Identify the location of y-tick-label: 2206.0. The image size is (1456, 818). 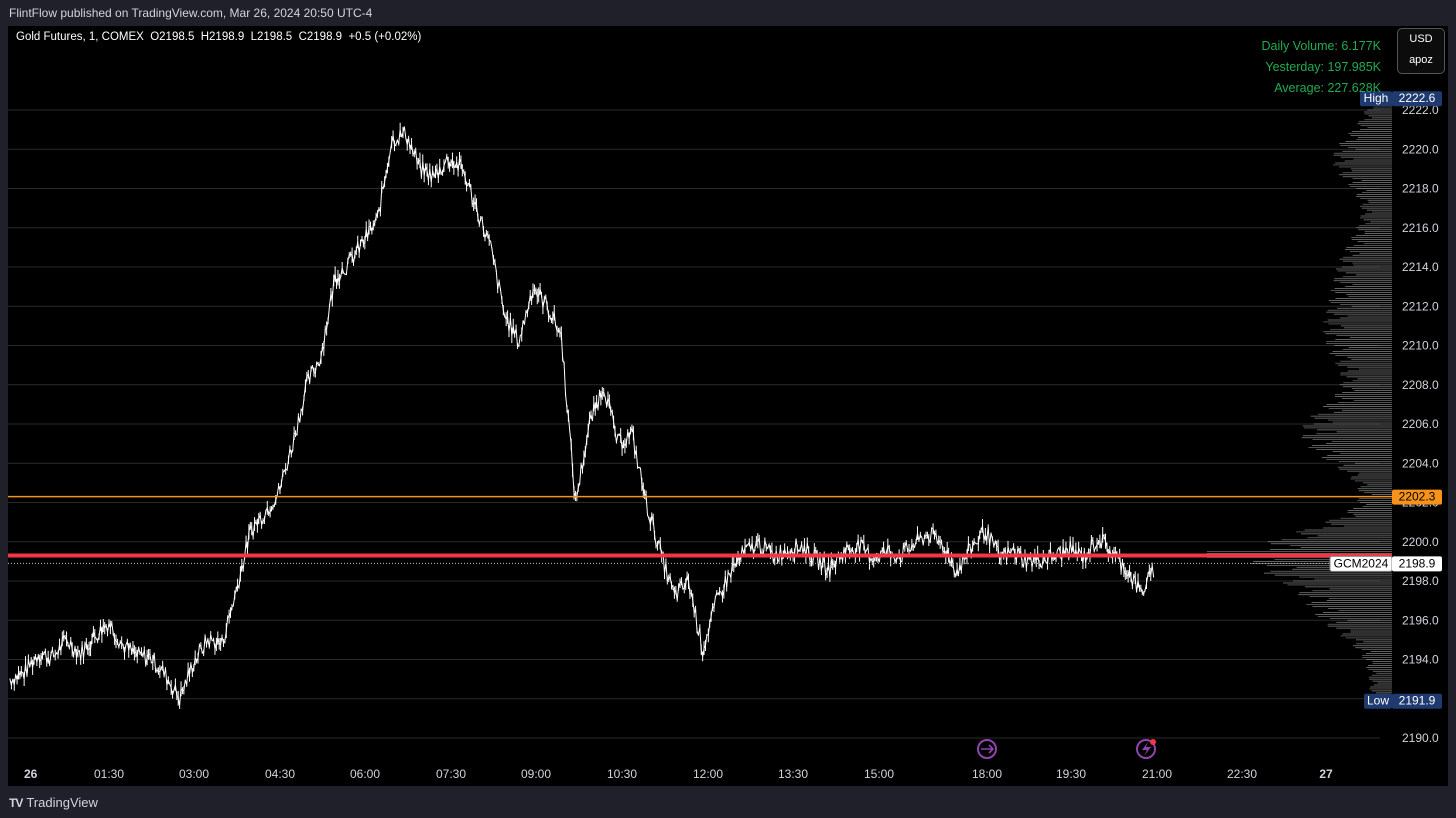
(1420, 424).